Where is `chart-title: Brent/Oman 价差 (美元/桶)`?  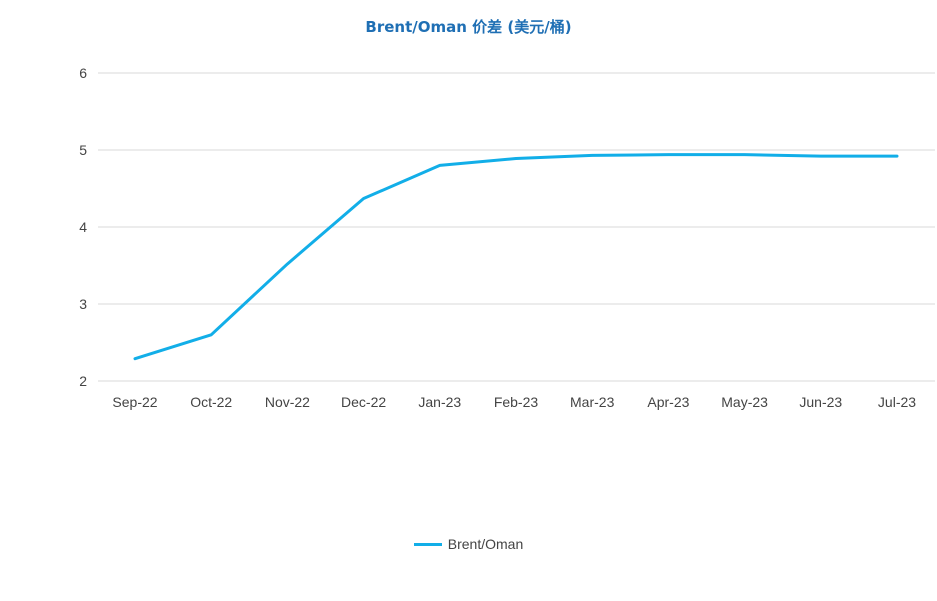 chart-title: Brent/Oman 价差 (美元/桶) is located at coordinates (468, 27).